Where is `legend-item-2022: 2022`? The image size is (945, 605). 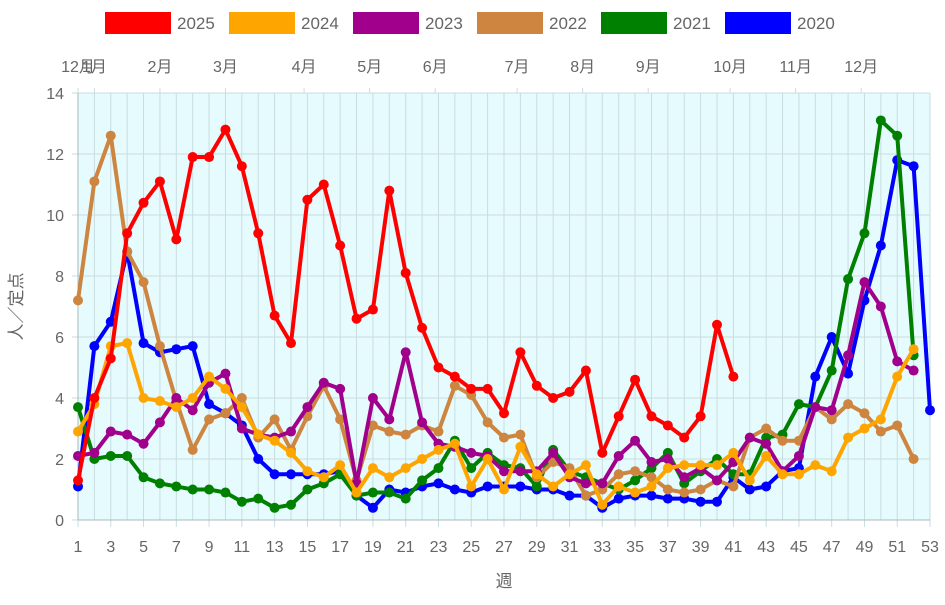 legend-item-2022: 2022 is located at coordinates (532, 23).